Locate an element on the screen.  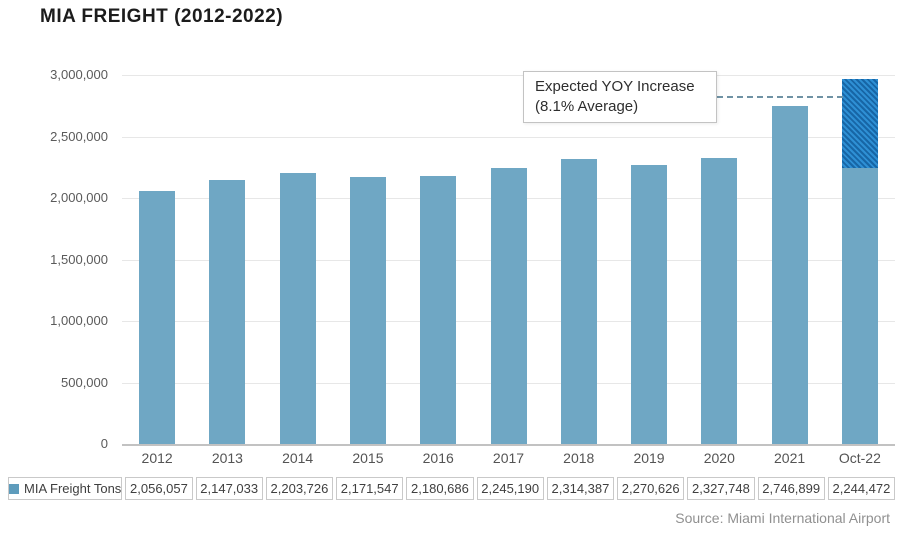
annotation-text-line2: (8.1% Average) is located at coordinates (587, 106).